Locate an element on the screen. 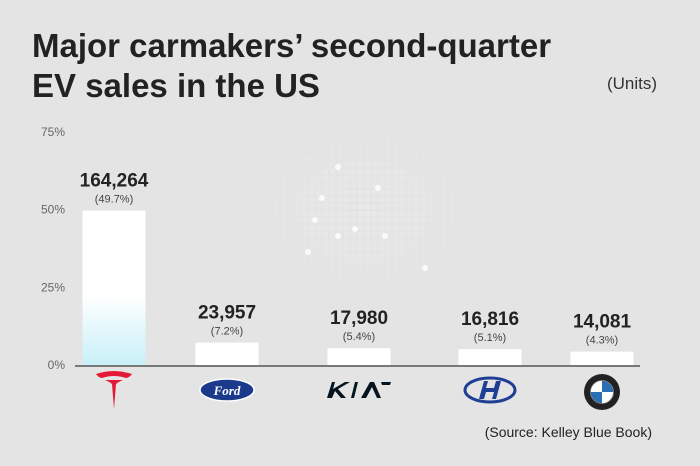  y-axis: 0% 25% 50% 75% is located at coordinates (53, 248).